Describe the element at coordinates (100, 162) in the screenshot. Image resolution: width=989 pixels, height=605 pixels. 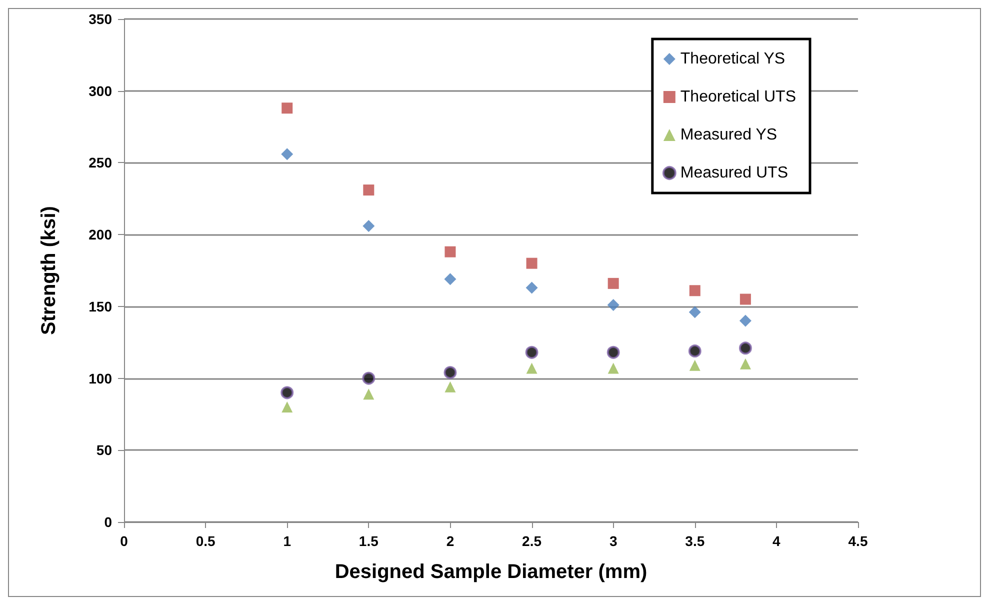
I see `y-tick-label: 250` at that location.